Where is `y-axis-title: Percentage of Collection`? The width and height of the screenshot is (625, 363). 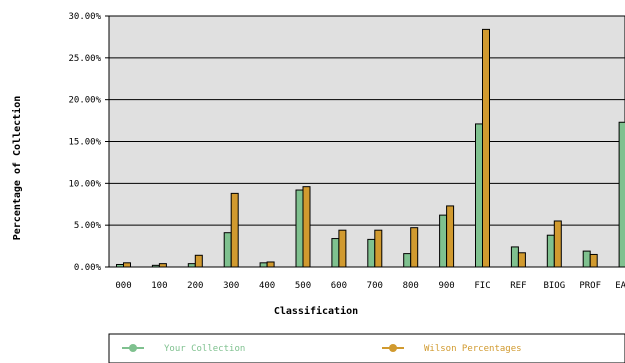 y-axis-title: Percentage of Collection is located at coordinates (17, 168).